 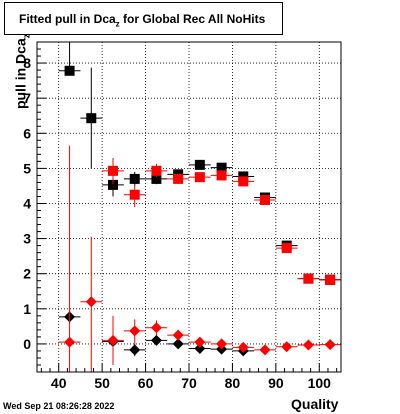 I want to click on y-tick-label: 2, so click(x=27, y=274).